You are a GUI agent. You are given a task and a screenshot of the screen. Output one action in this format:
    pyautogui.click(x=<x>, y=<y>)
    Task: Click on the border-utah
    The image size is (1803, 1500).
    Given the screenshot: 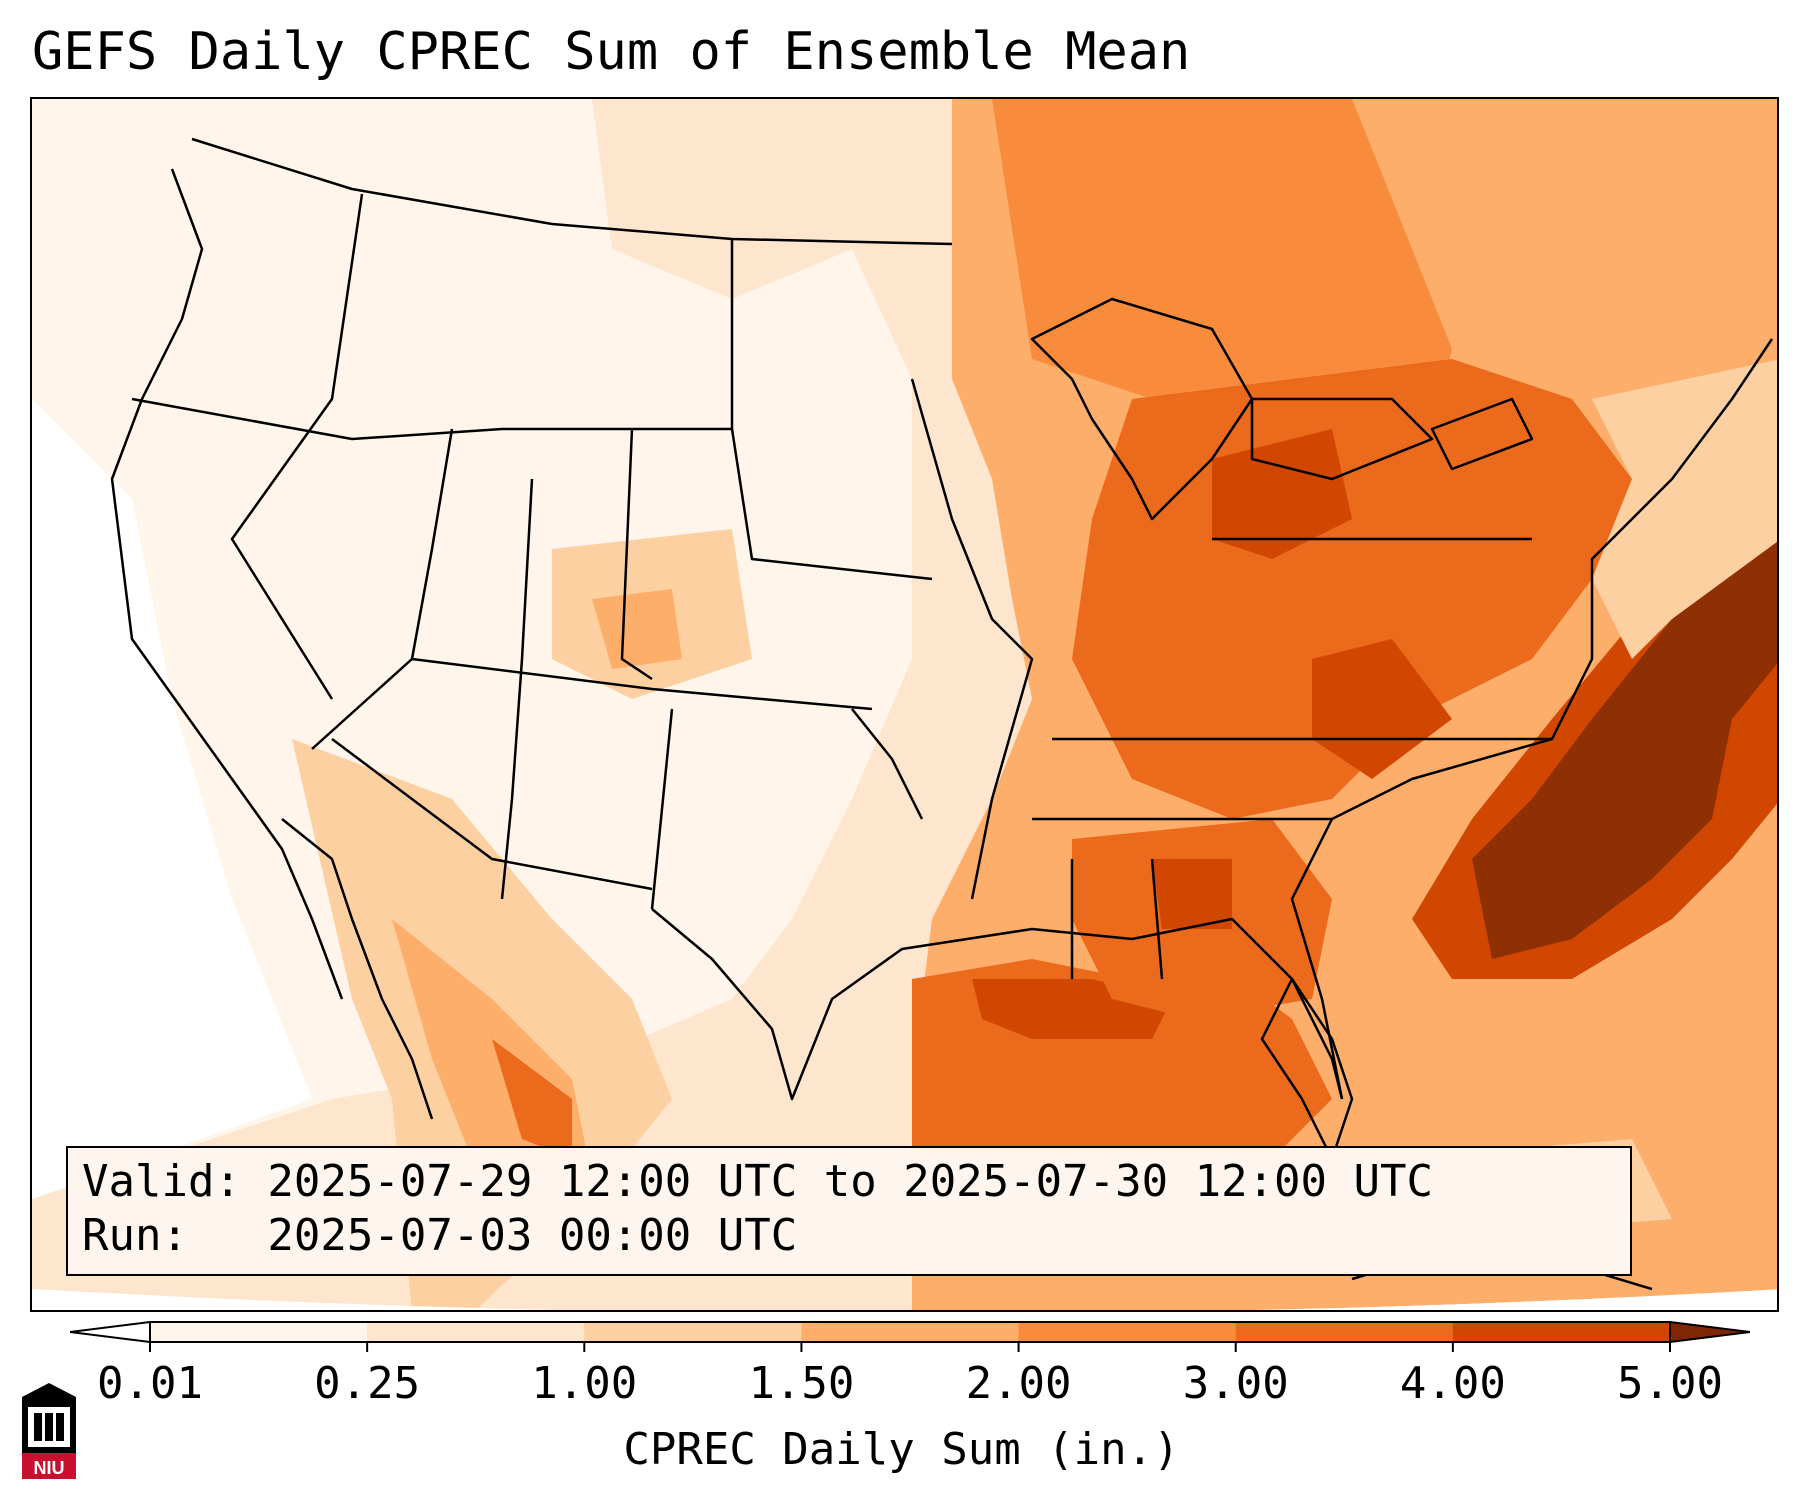 What is the action you would take?
    pyautogui.click(x=382, y=589)
    